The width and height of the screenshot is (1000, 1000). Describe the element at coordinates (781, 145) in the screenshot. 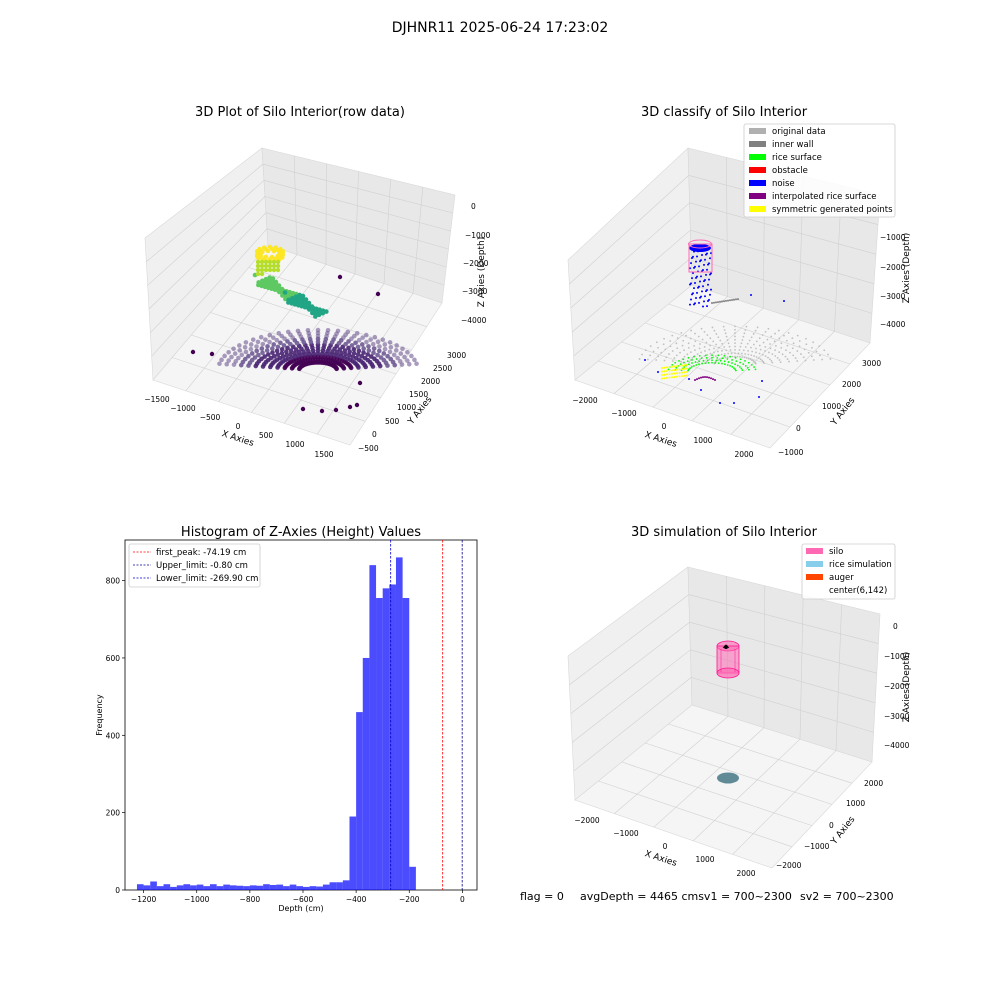

I see `legend-item-inner-wall: inner wall` at that location.